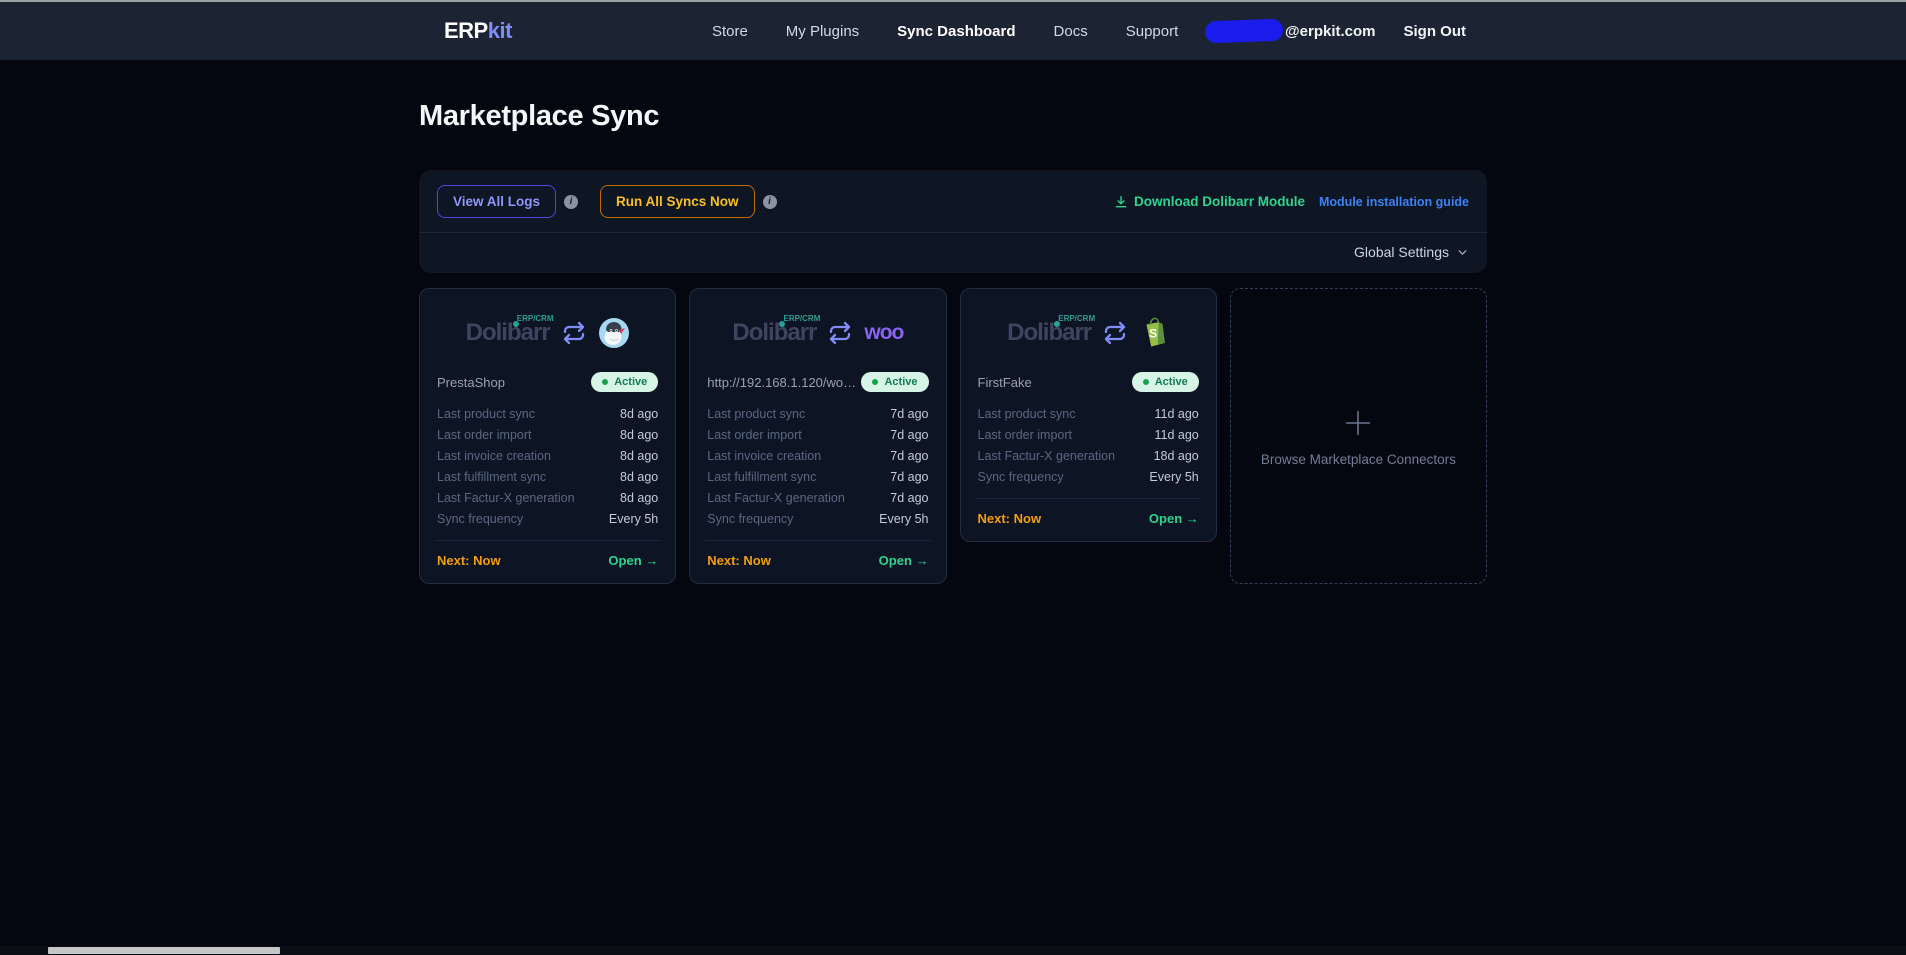 This screenshot has height=955, width=1906. What do you see at coordinates (1121, 201) in the screenshot?
I see `download-icon` at bounding box center [1121, 201].